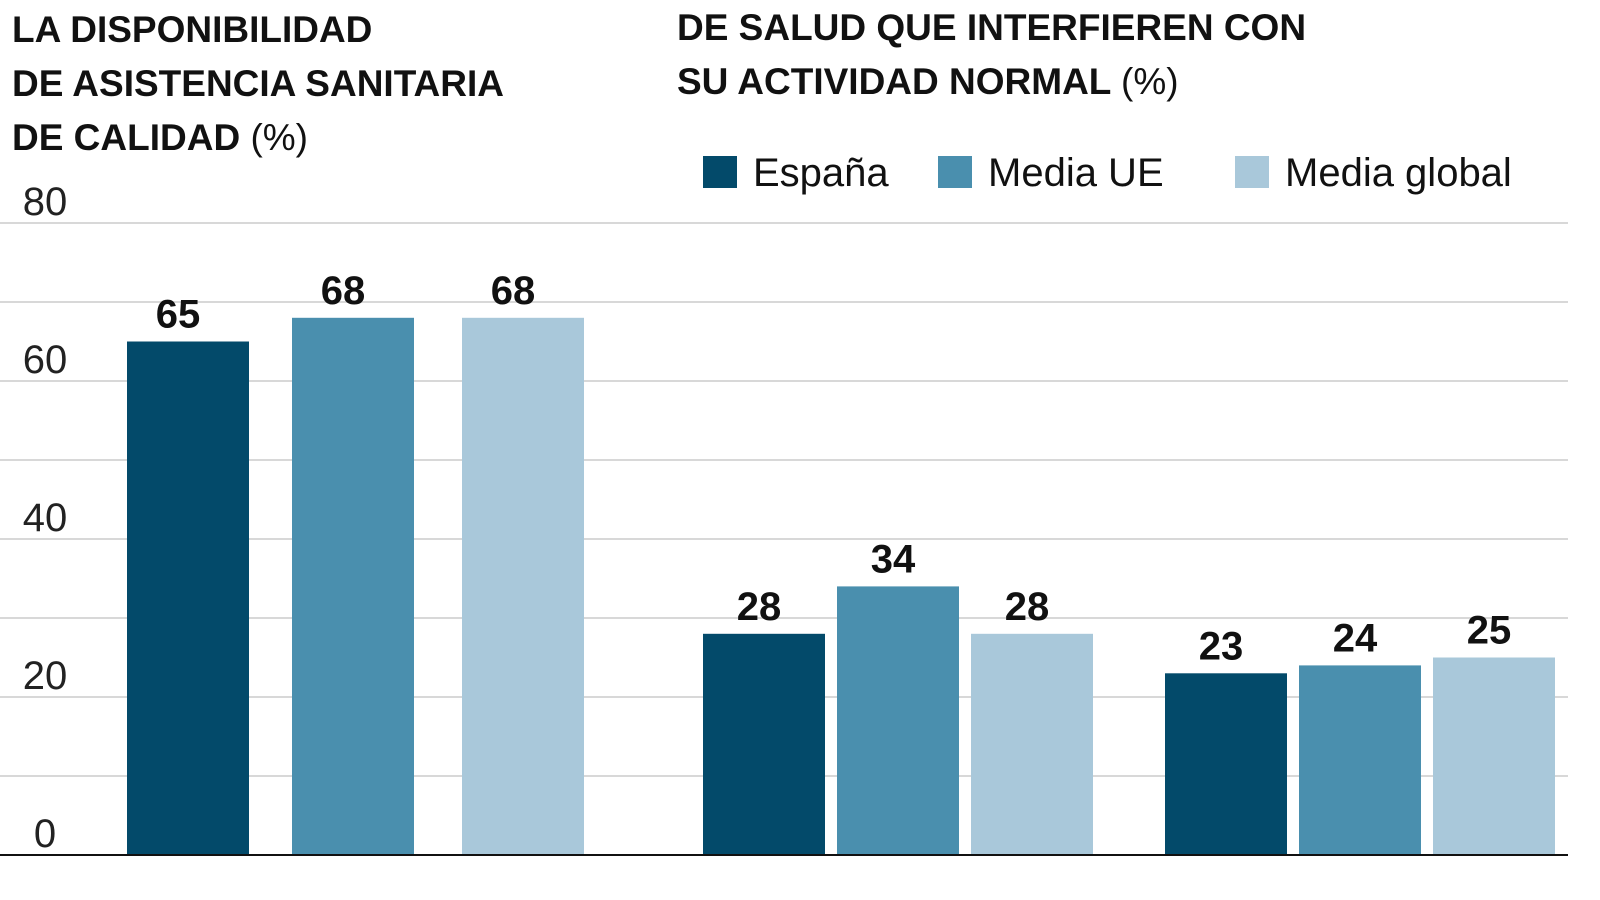  Describe the element at coordinates (45, 360) in the screenshot. I see `y-tick-label: 60` at that location.